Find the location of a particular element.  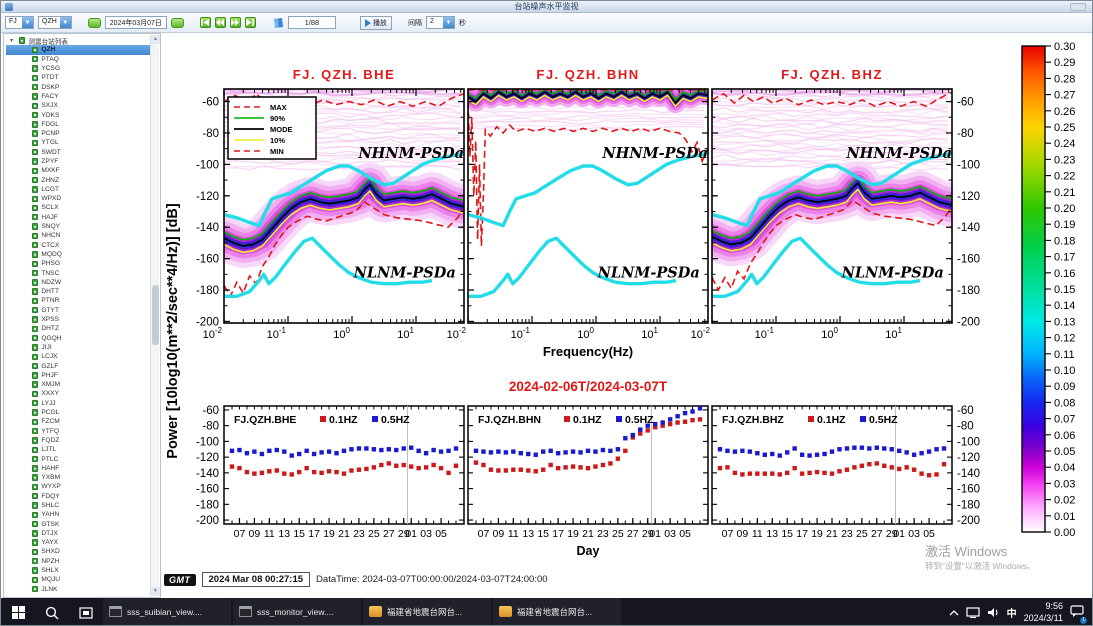

station-item: MXKF is located at coordinates (79, 170).